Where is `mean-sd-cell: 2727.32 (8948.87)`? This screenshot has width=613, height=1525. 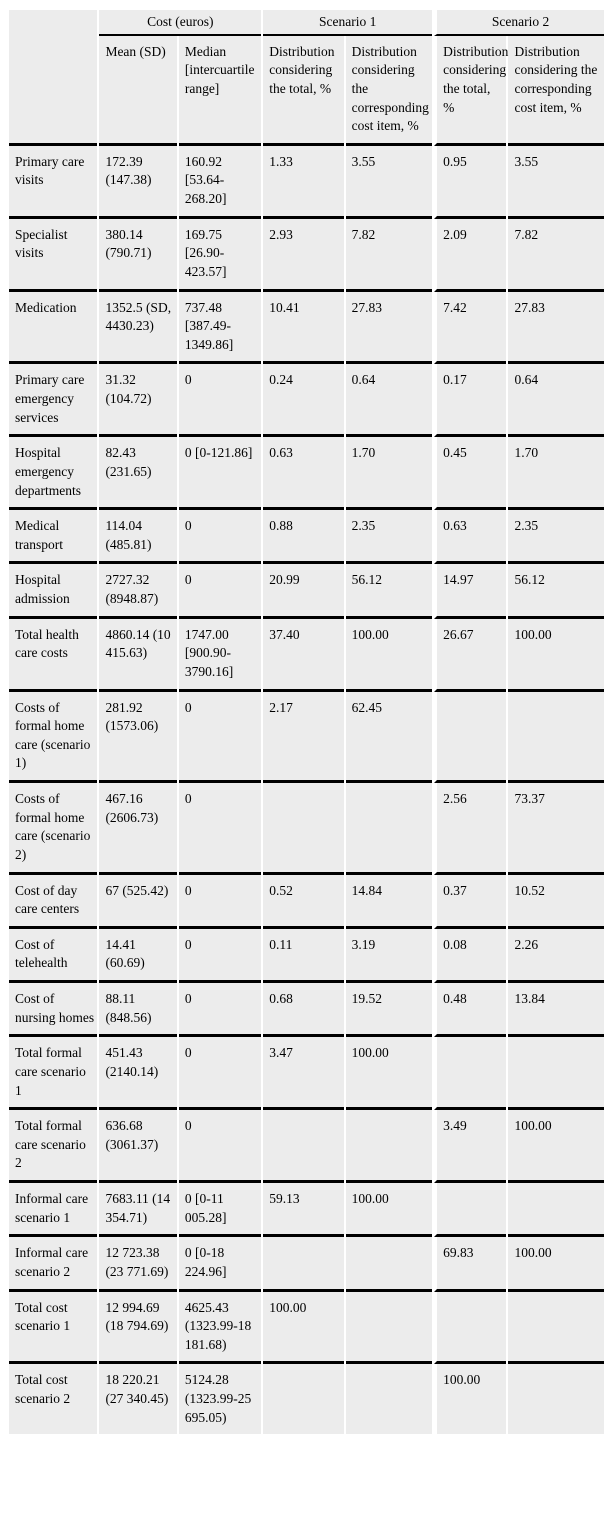
mean-sd-cell: 2727.32 (8948.87) is located at coordinates (138, 591).